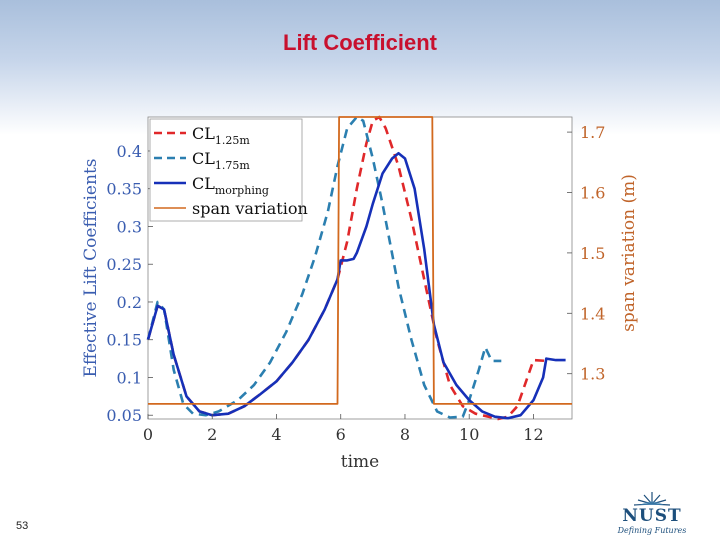 The width and height of the screenshot is (720, 540). Describe the element at coordinates (221, 160) in the screenshot. I see `legend-label-cl175: CL1.75m` at that location.